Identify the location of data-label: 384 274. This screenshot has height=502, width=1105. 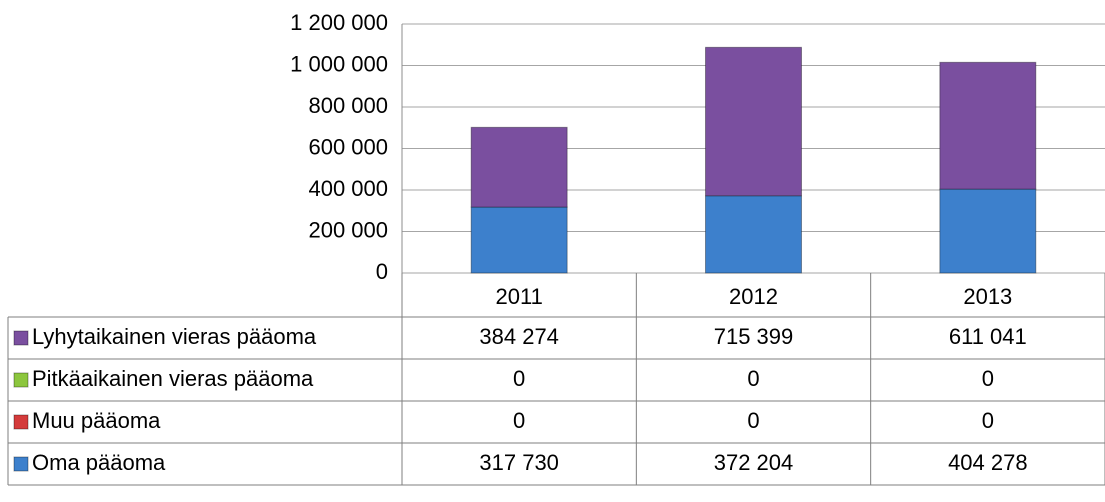
(519, 336).